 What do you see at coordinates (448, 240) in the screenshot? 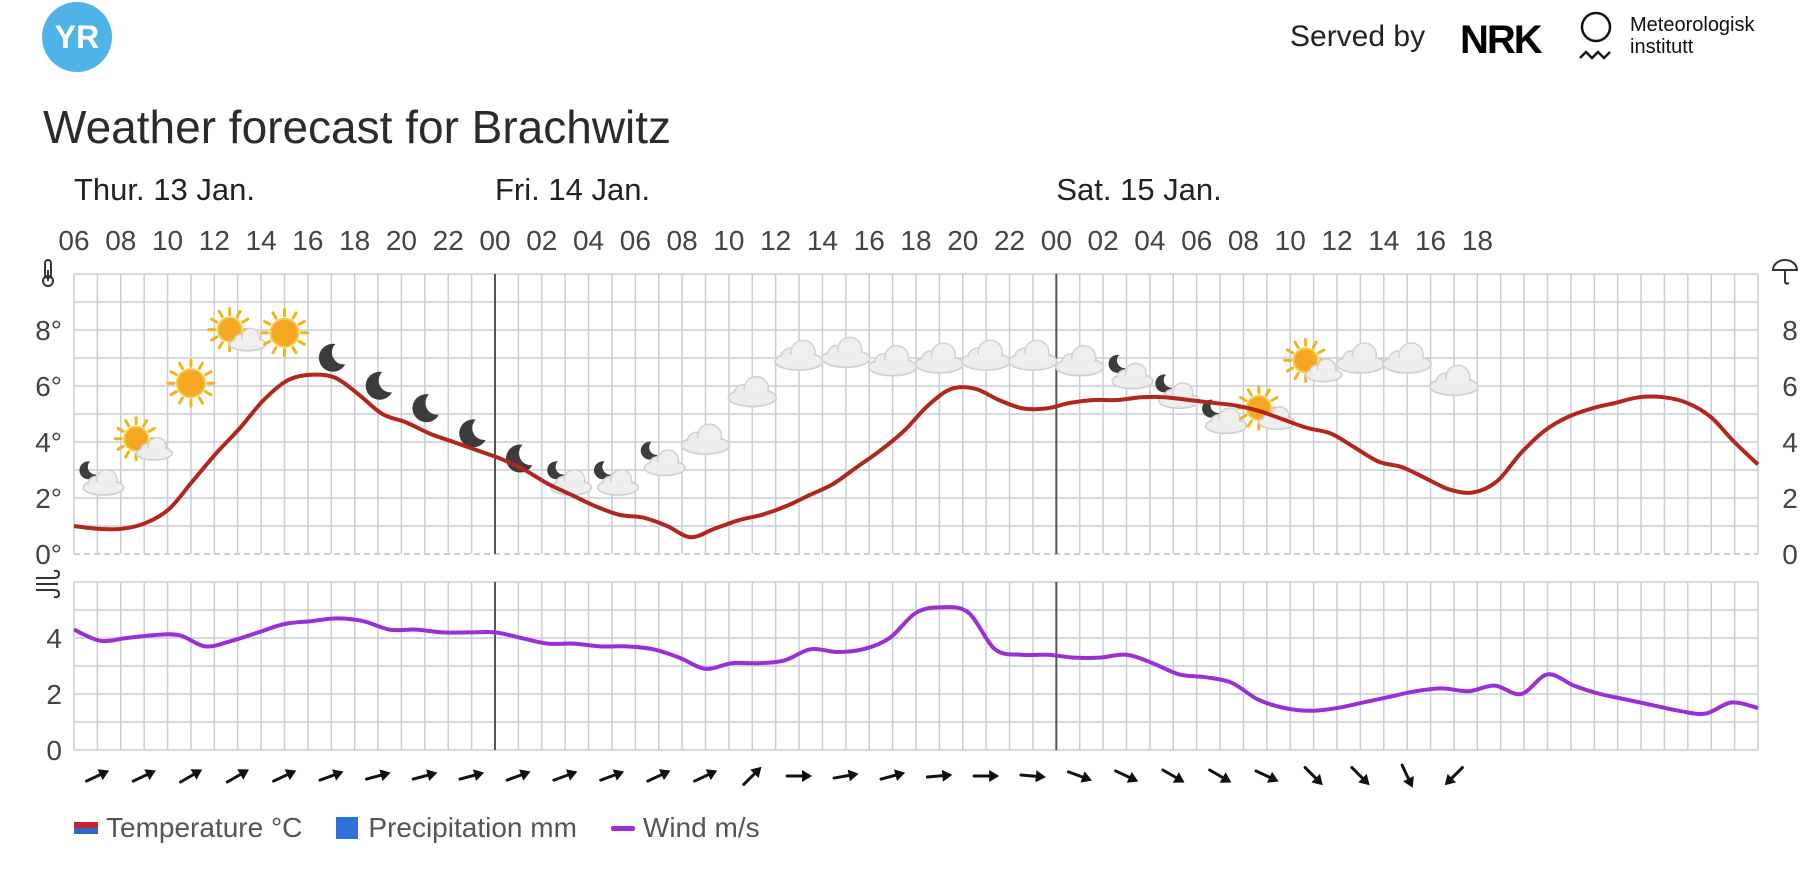
I see `x-tick-label: 22` at bounding box center [448, 240].